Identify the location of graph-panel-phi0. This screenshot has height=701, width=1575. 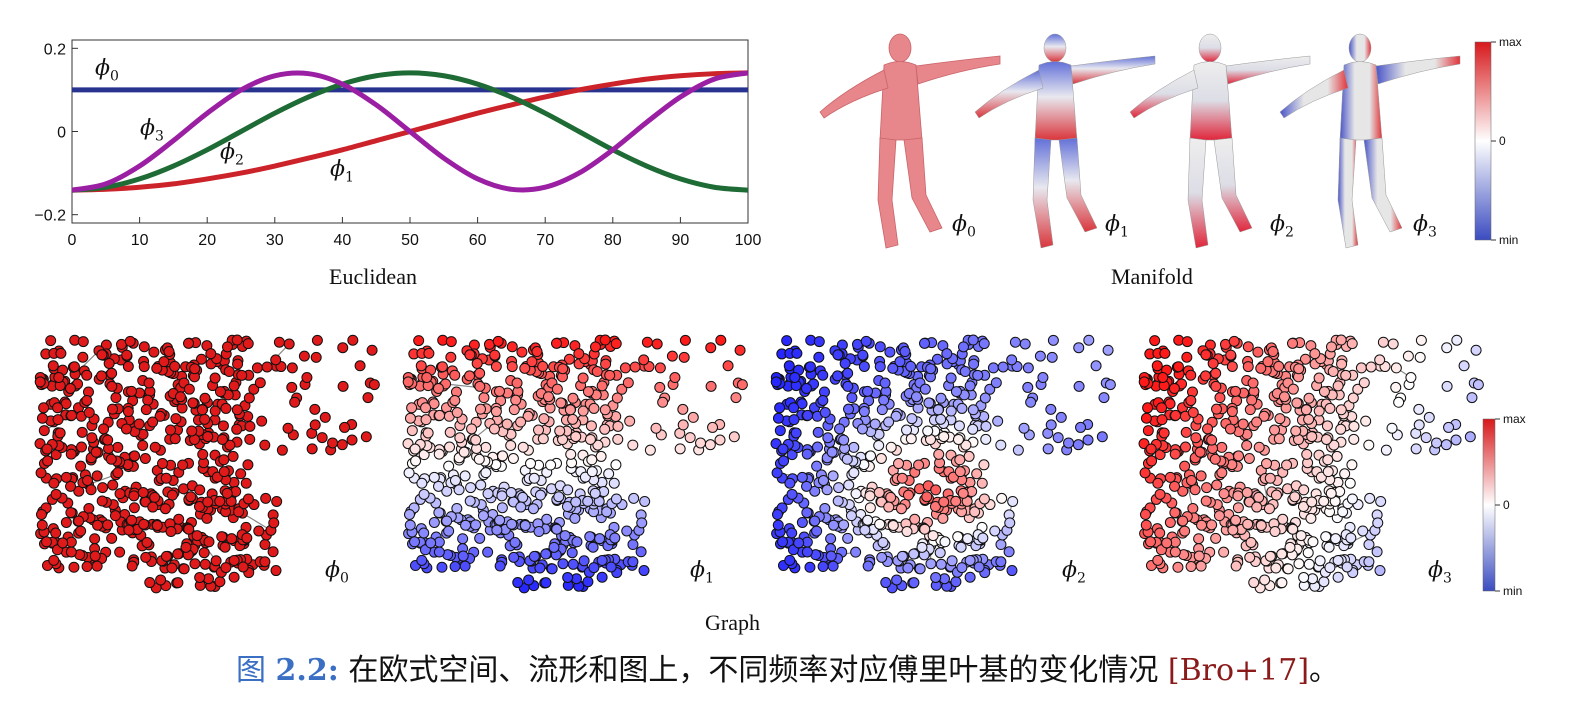
(207, 464).